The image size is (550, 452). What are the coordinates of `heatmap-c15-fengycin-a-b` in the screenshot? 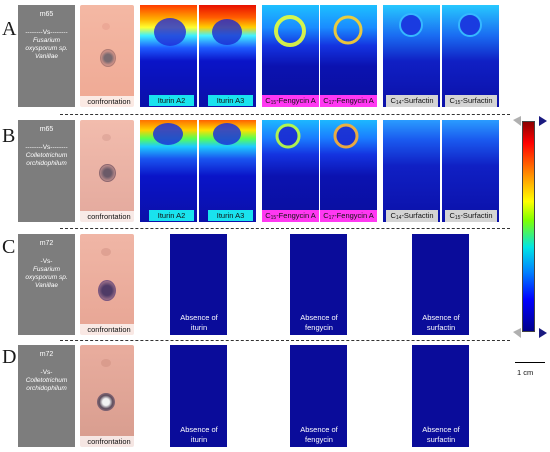 It's located at (290, 171).